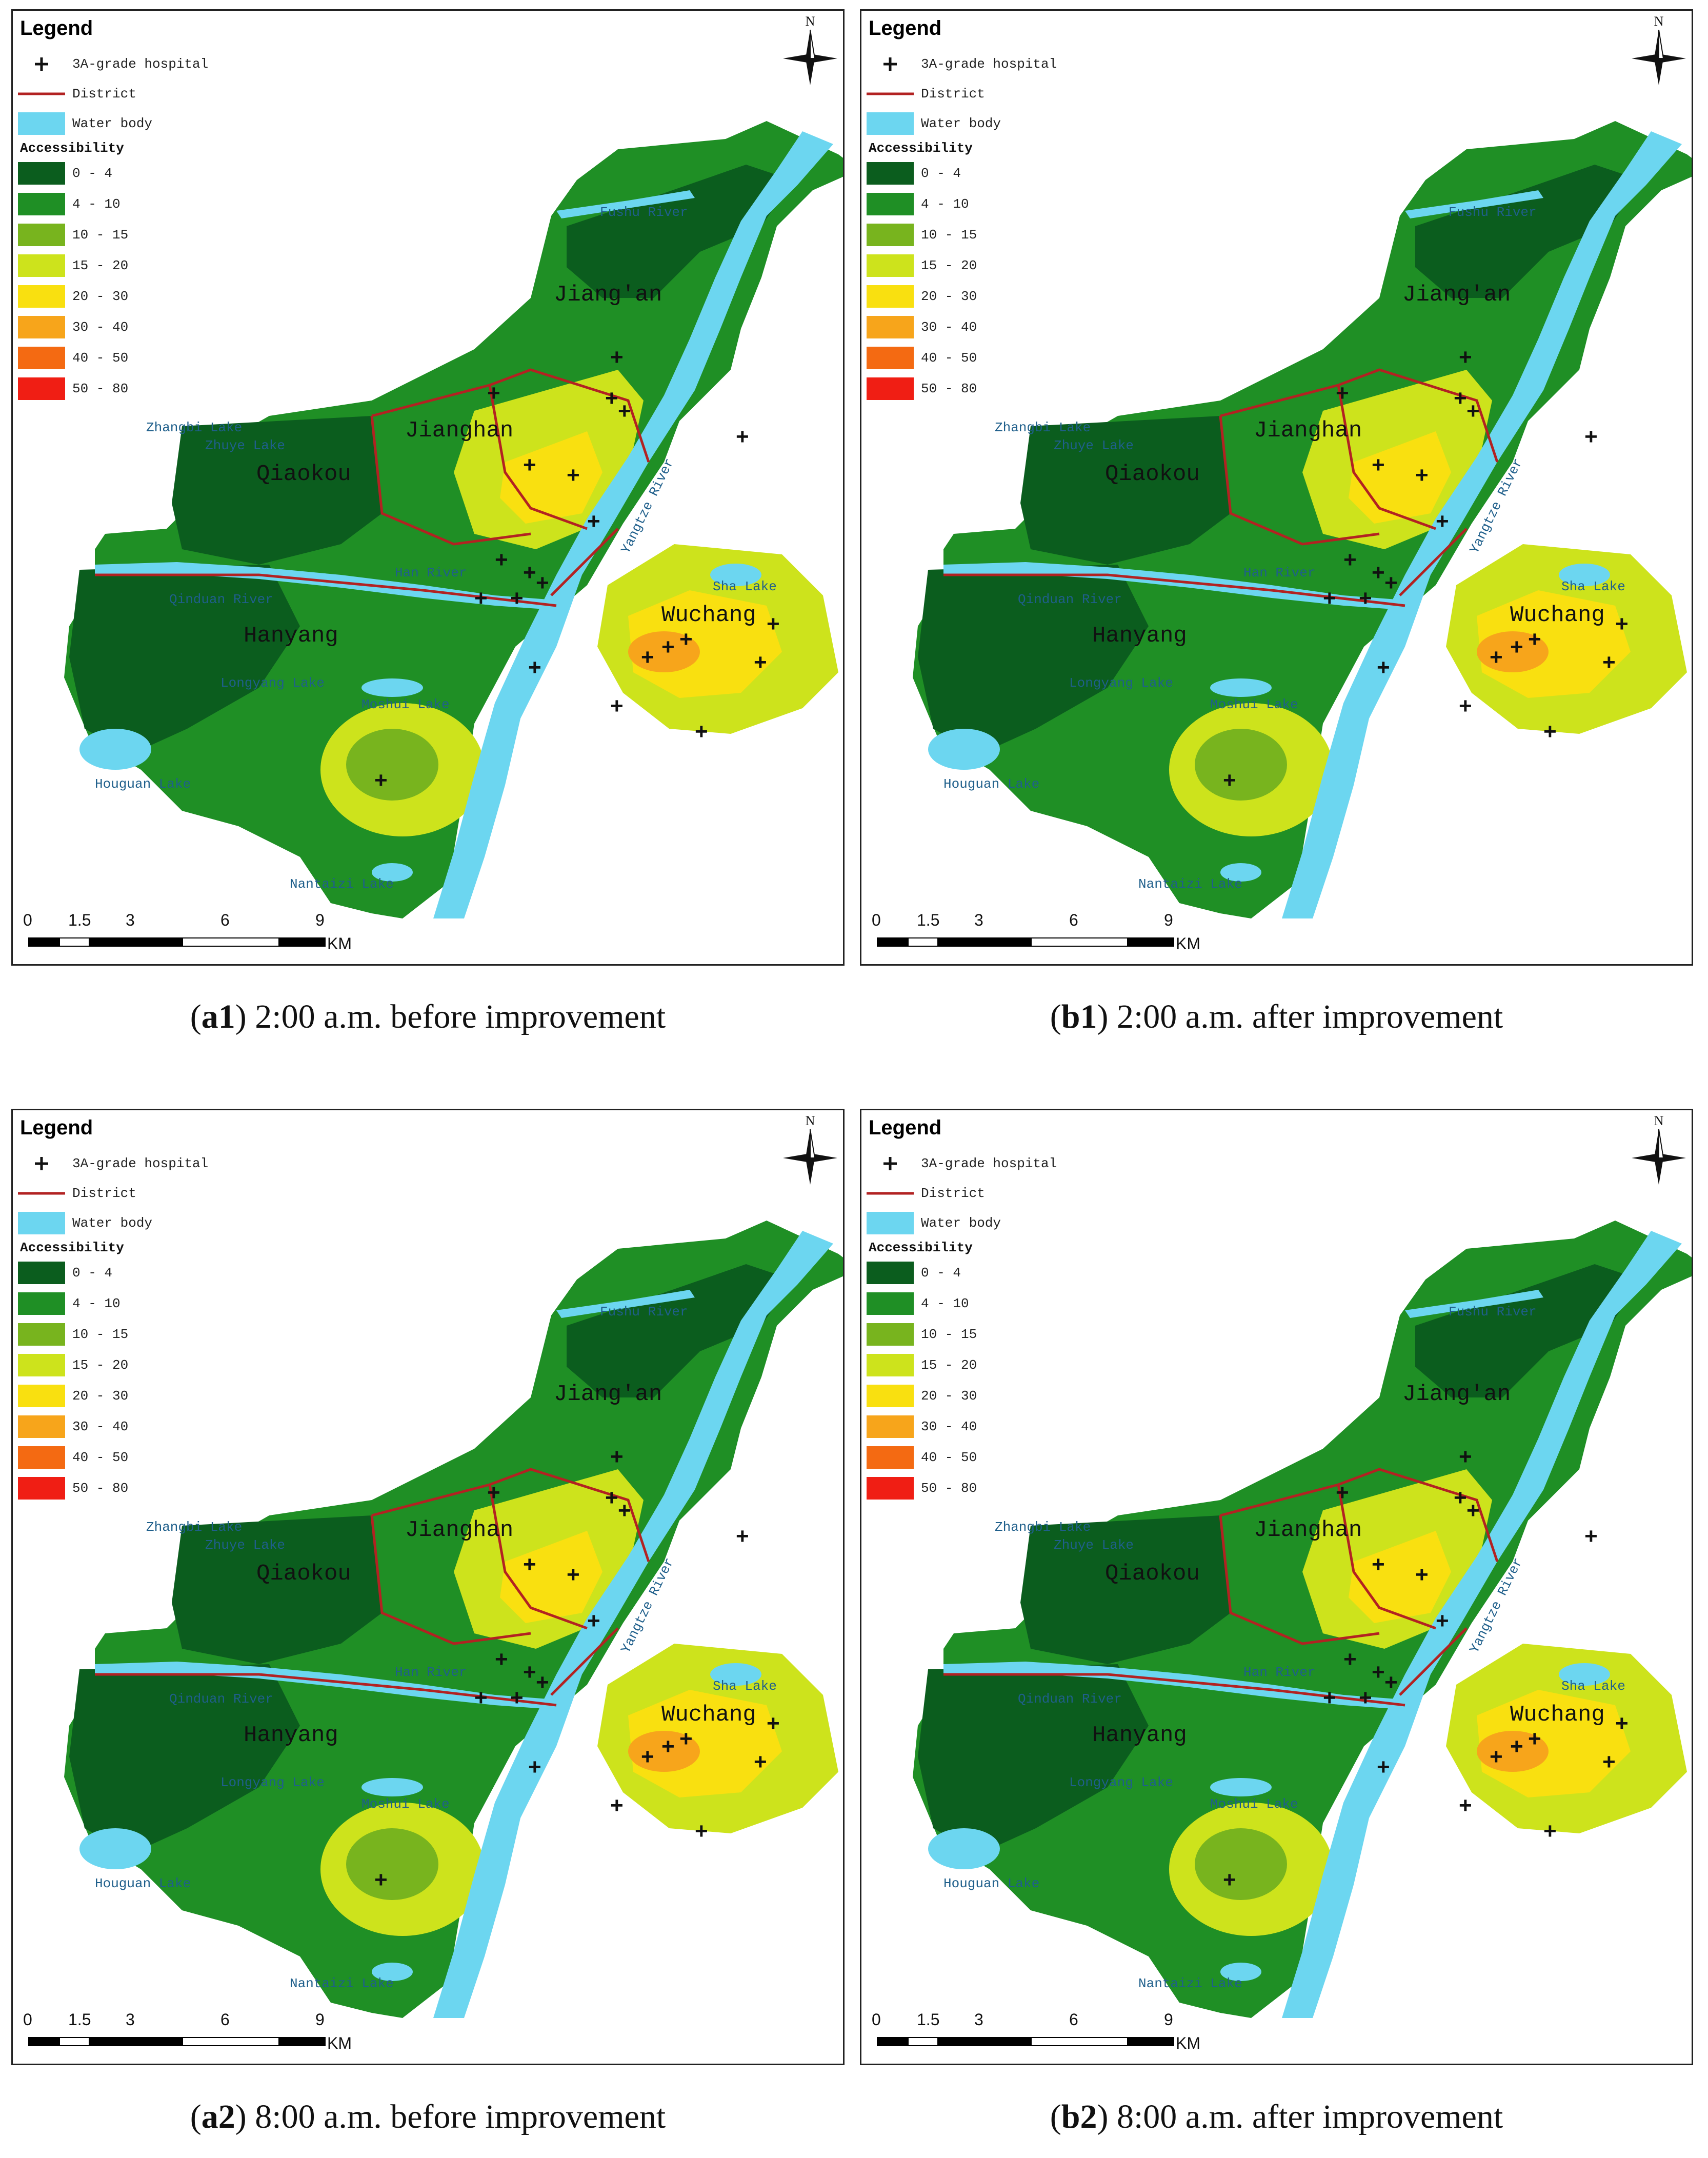 This screenshot has height=2158, width=1708. I want to click on hospital-markers: + + + + + + + + + + + + + + + + + + + +, so click(577, 569).